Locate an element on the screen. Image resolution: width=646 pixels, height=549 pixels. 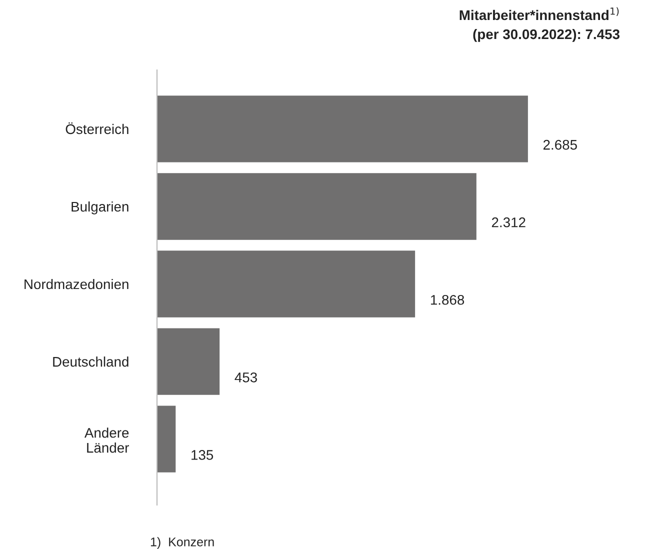
y-tick-label: Deutschland is located at coordinates (90, 361).